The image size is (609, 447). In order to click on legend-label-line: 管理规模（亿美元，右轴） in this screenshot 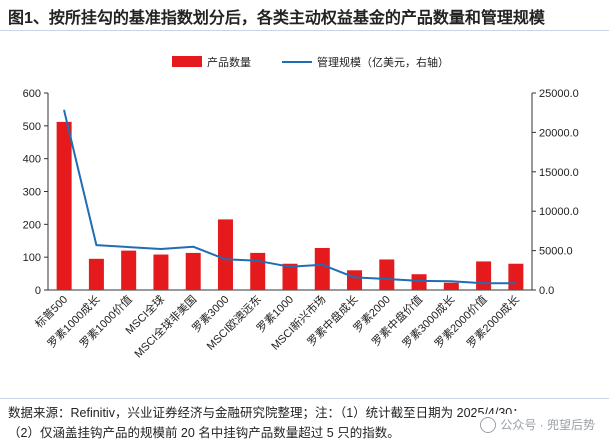, I will do `click(383, 62)`.